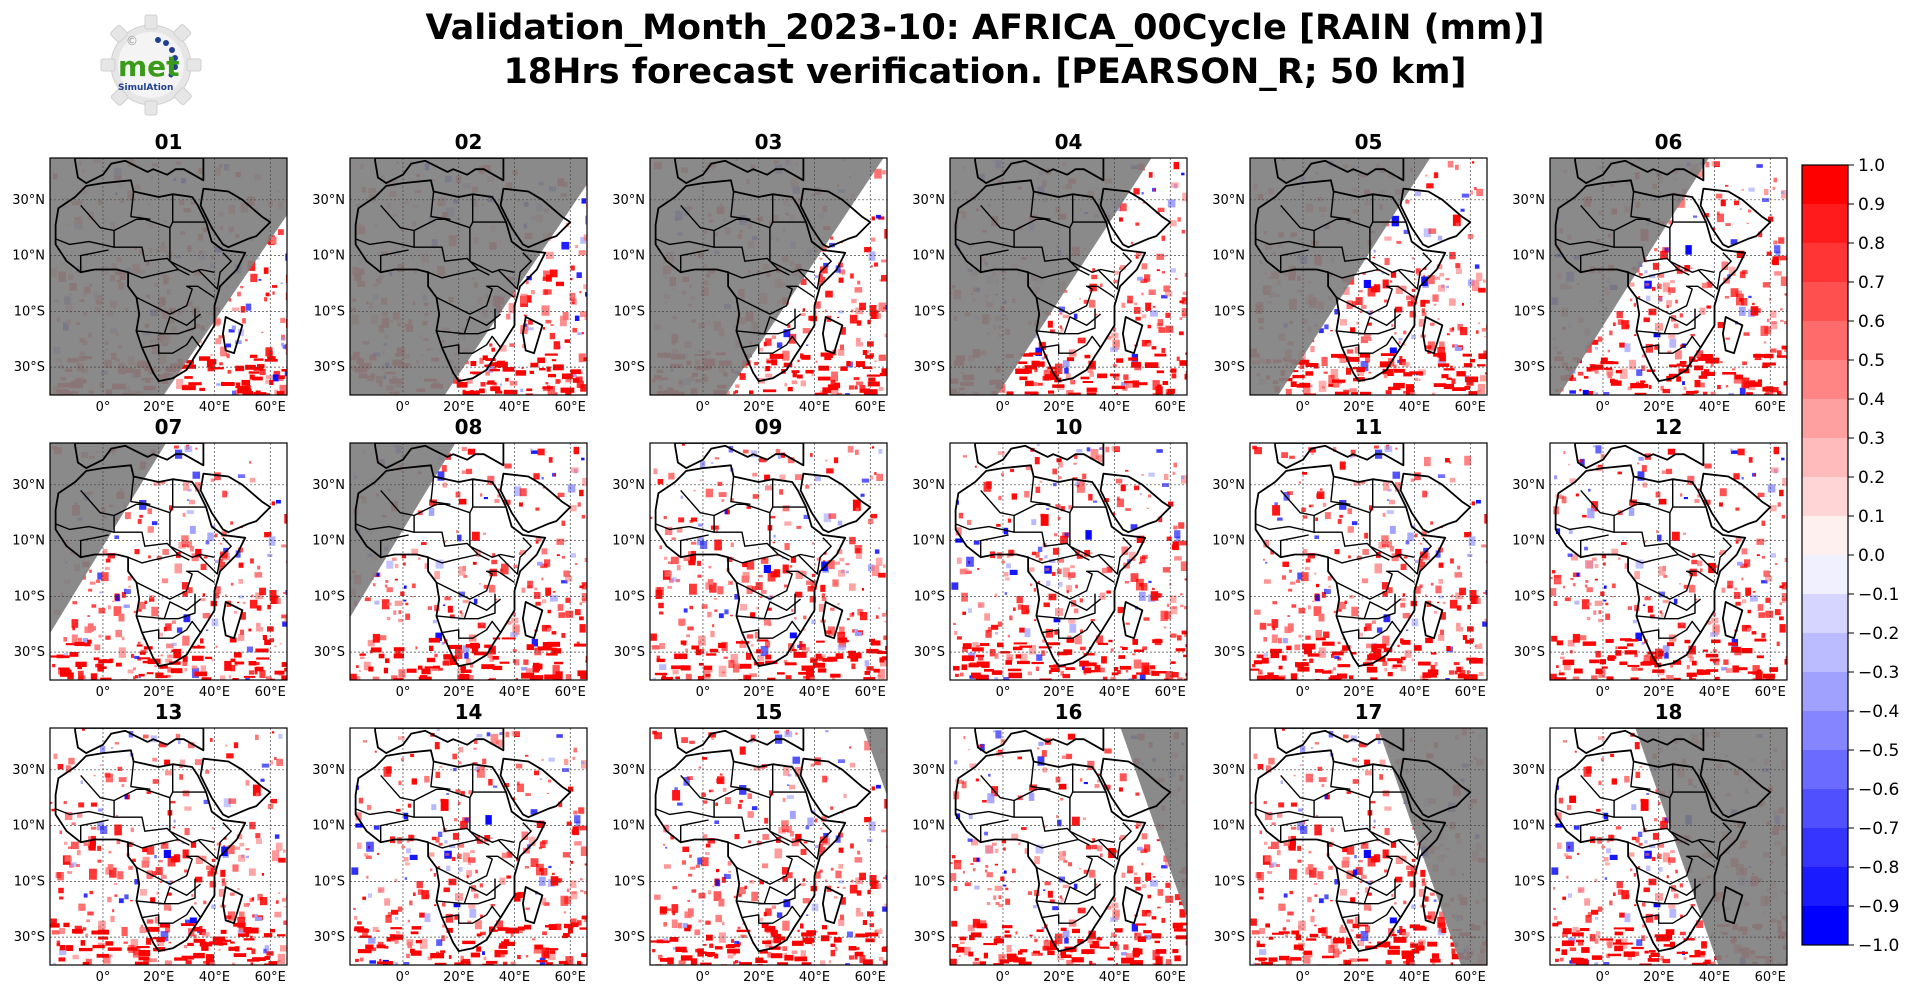  What do you see at coordinates (1350, 272) in the screenshot?
I see `map-panel: 05 30°N 10°N 10°S 30°S 0° 20°E 40°E 60°E` at bounding box center [1350, 272].